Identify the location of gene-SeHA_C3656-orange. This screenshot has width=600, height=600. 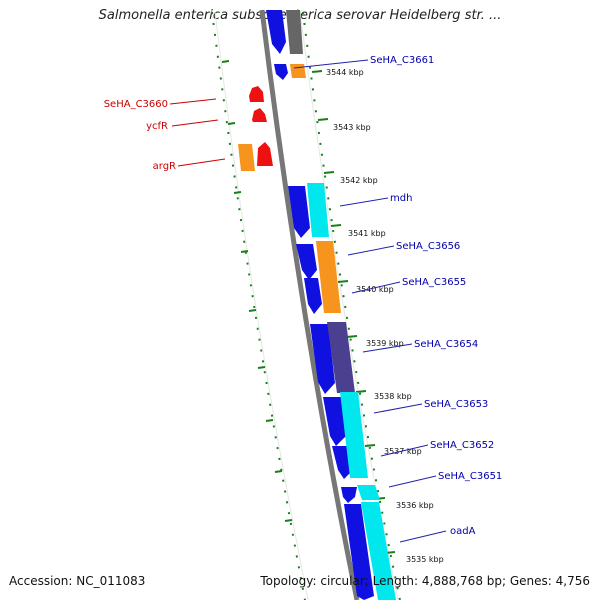
(328, 277).